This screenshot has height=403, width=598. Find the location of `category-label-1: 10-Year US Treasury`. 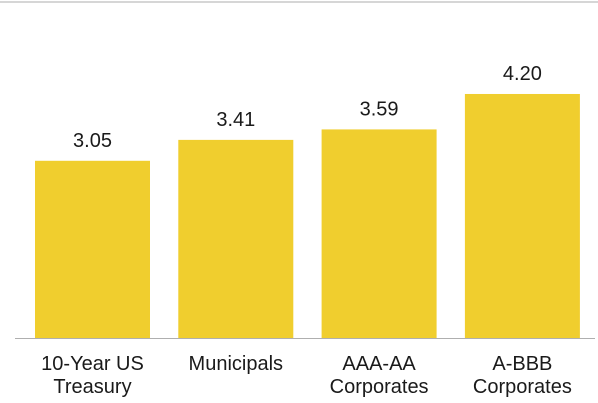

category-label-1: 10-Year US Treasury is located at coordinates (92, 375).